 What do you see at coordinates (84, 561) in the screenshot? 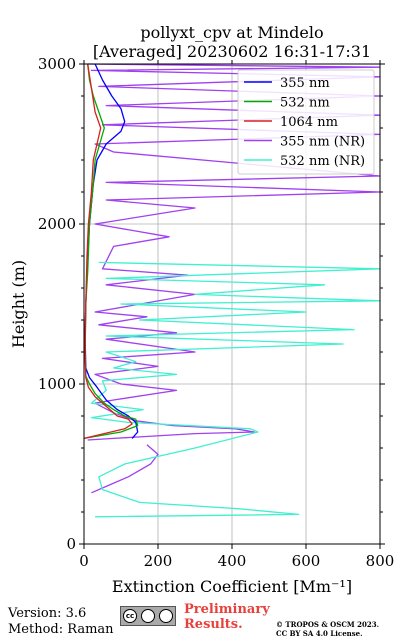
I see `x-tick-label-0: 0` at bounding box center [84, 561].